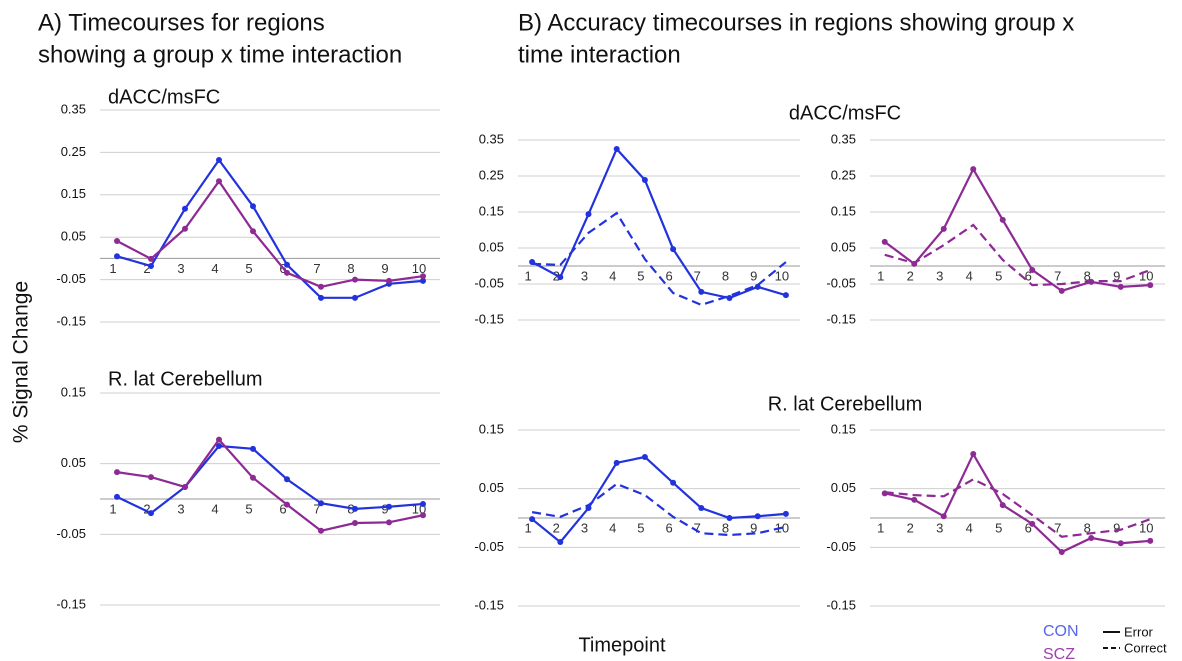 This screenshot has height=661, width=1182. Describe the element at coordinates (21, 362) in the screenshot. I see `y-axis-label: % Signal Change` at that location.